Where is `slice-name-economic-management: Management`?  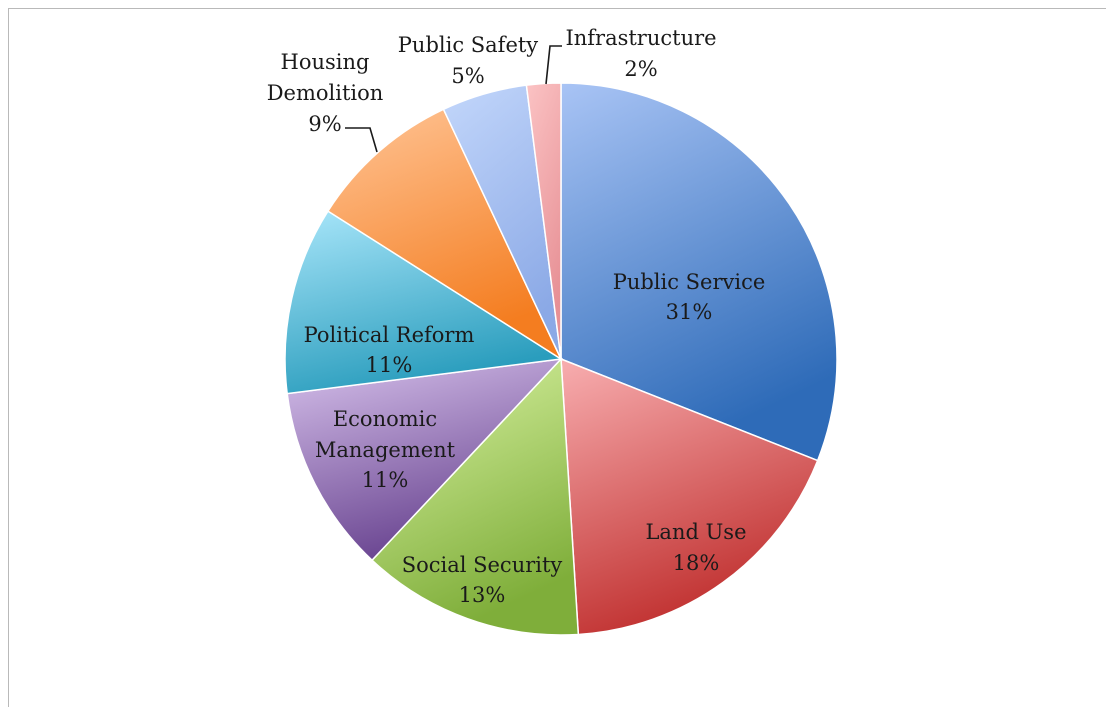
slice-name-economic-management: Management is located at coordinates (385, 450).